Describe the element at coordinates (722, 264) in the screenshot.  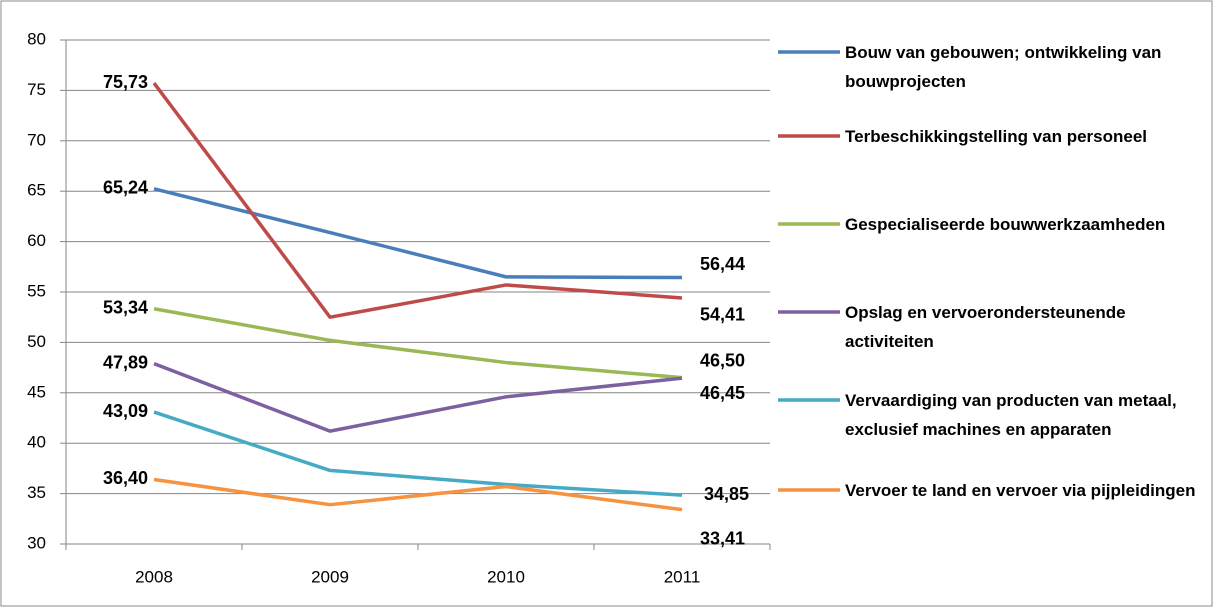
I see `data-label: 56,44` at that location.